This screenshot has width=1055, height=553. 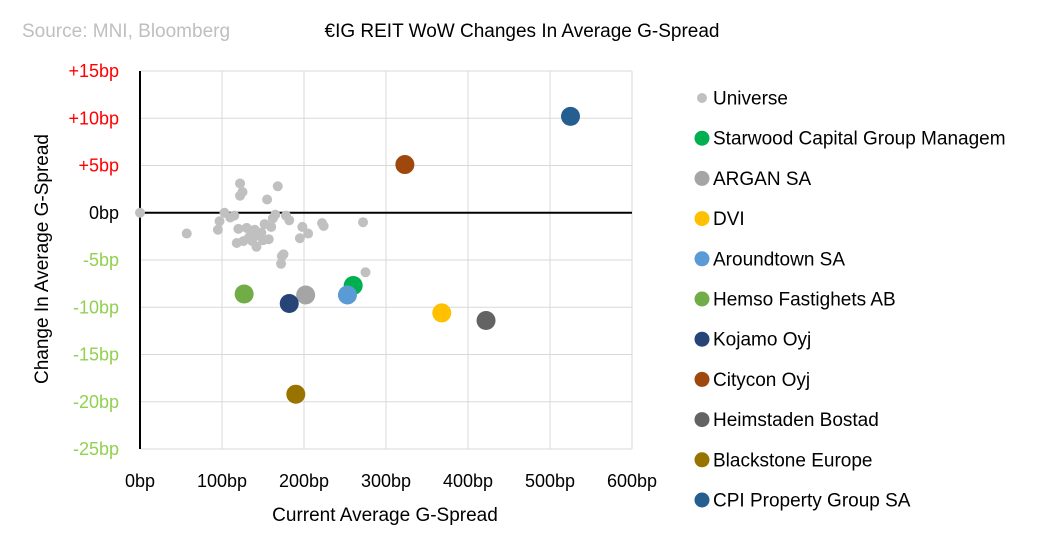 I want to click on y-tick-label: -25bp, so click(x=96, y=449).